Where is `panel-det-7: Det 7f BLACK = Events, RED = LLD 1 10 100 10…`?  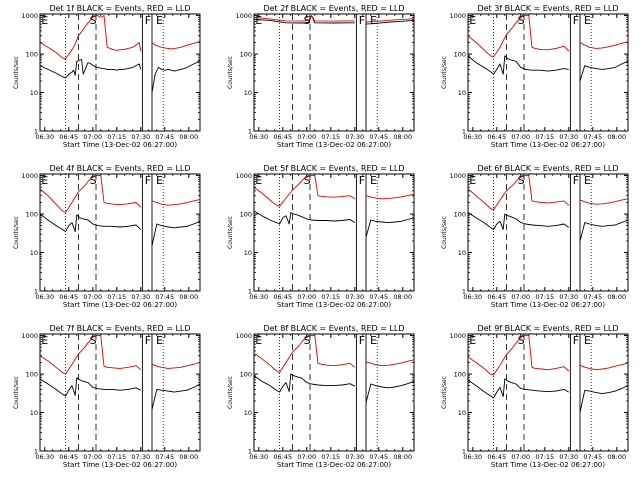
panel-det-7: Det 7f BLACK = Events, RED = LLD 1 10 100 10… is located at coordinates (107, 396).